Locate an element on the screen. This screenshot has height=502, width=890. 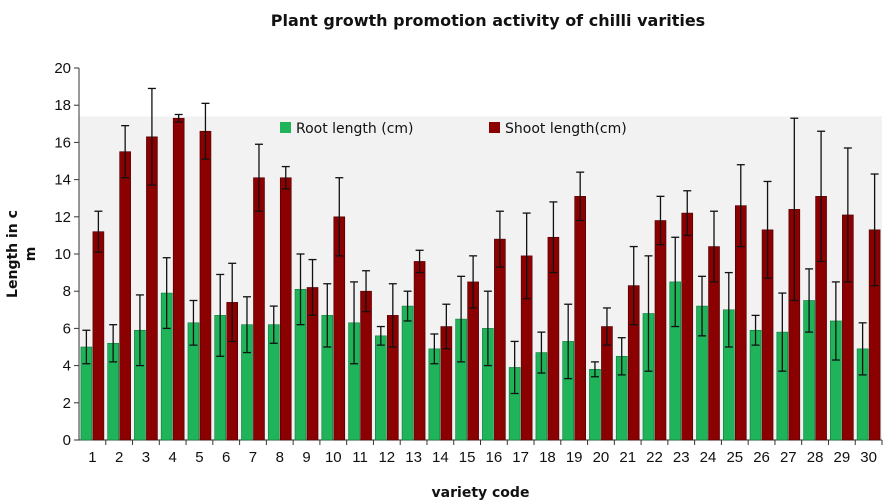
y-tick-label: 8 is located at coordinates (67, 291).